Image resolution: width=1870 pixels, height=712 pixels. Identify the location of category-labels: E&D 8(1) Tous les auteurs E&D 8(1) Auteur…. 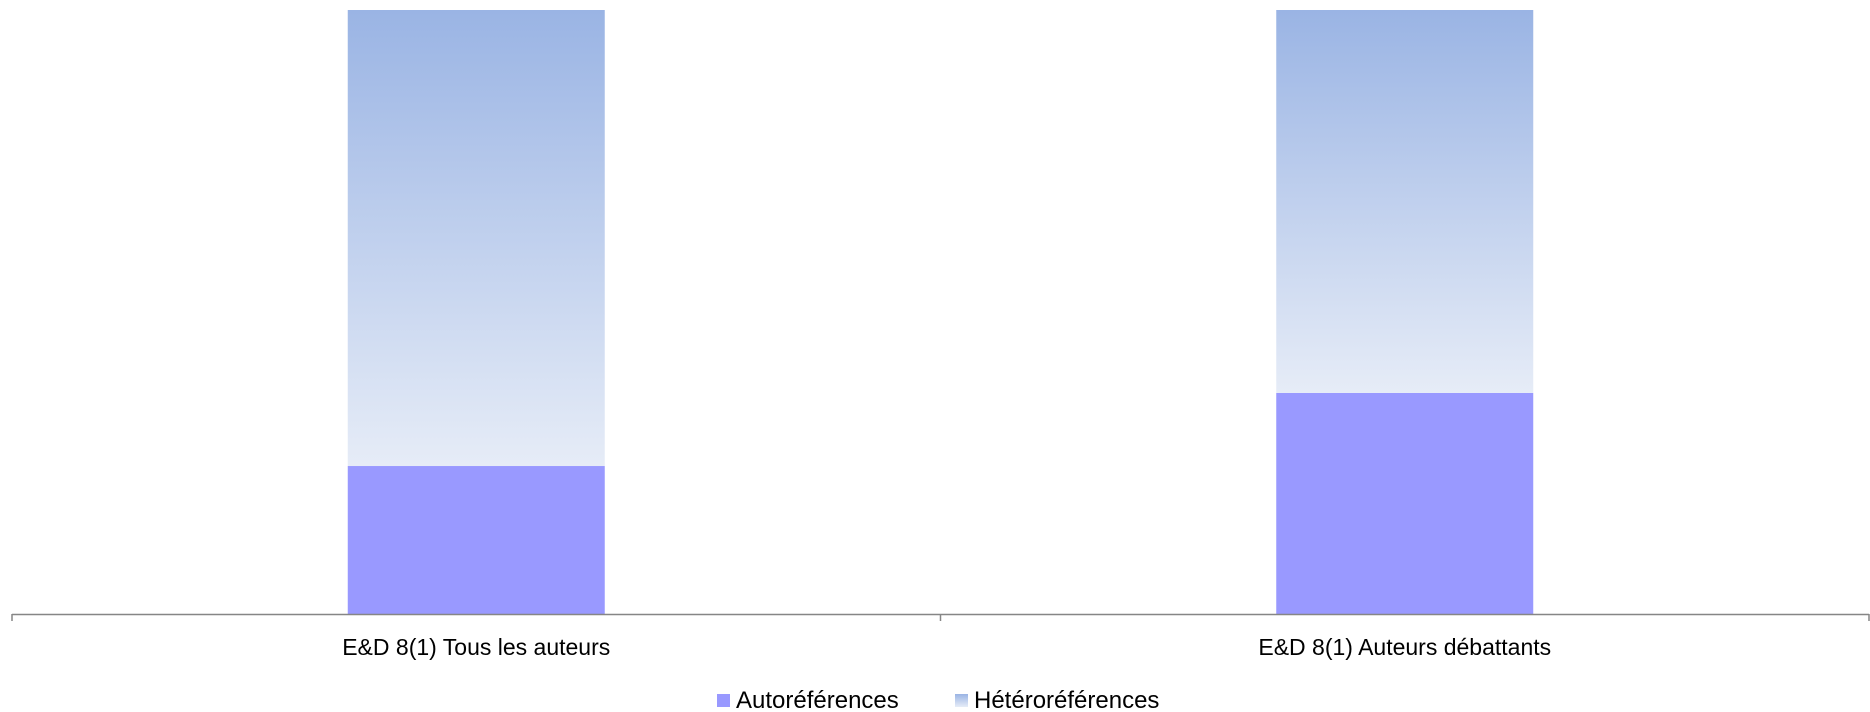
(946, 647).